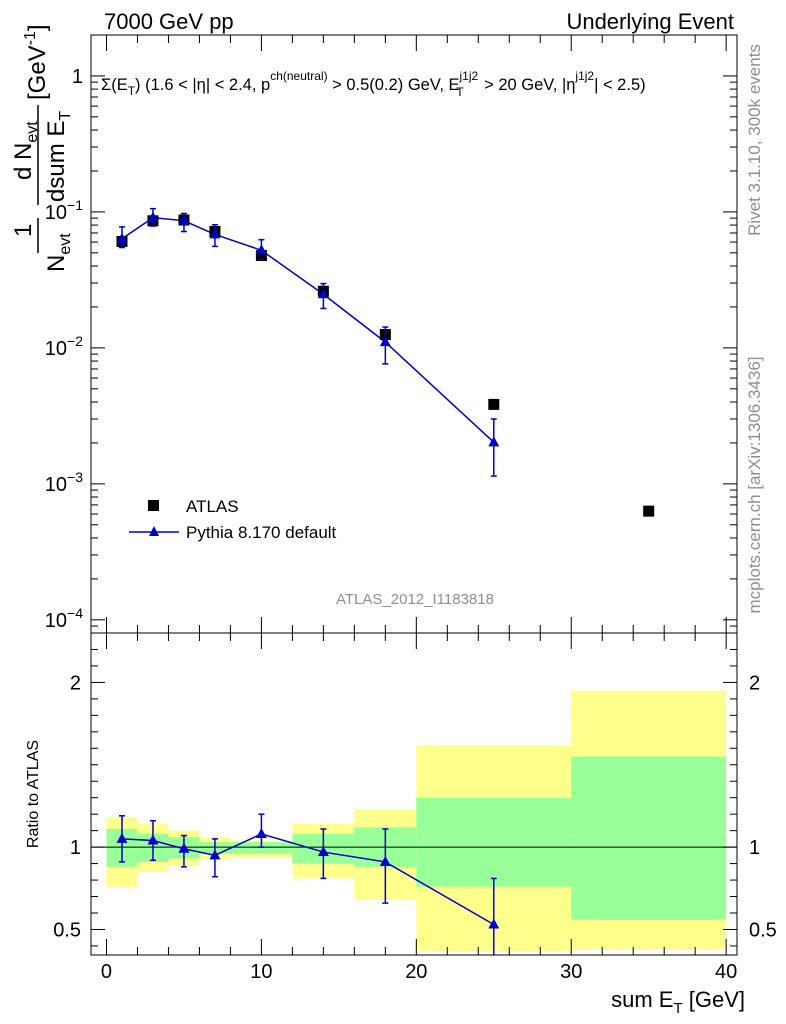  What do you see at coordinates (763, 930) in the screenshot?
I see `ratio-y-tick-label-right: 0.5` at bounding box center [763, 930].